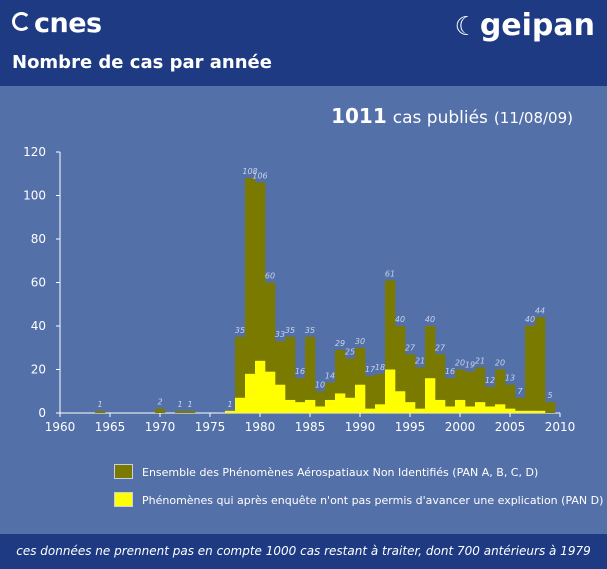 Image resolution: width=607 pixels, height=569 pixels. What do you see at coordinates (34, 196) in the screenshot?
I see `y-tick-label: 100` at bounding box center [34, 196].